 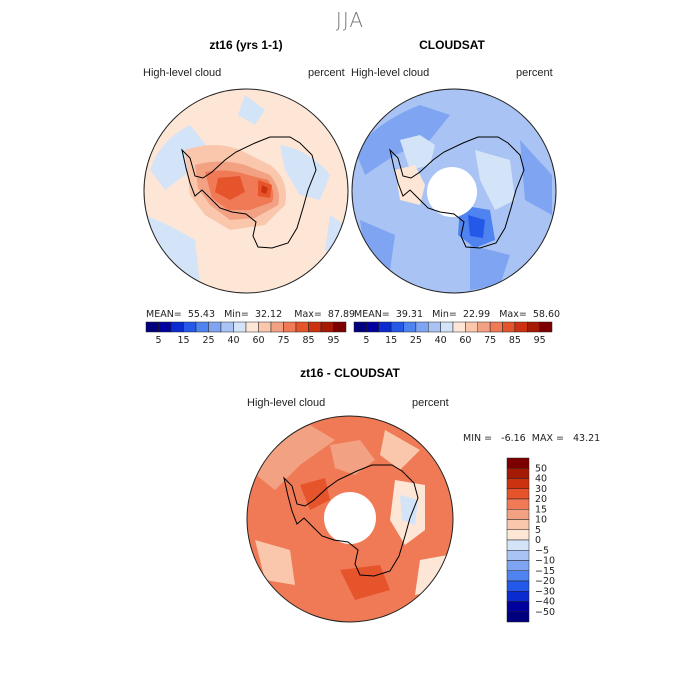 What do you see at coordinates (542, 550) in the screenshot?
I see `colorbar-tick-label: −5` at bounding box center [542, 550].